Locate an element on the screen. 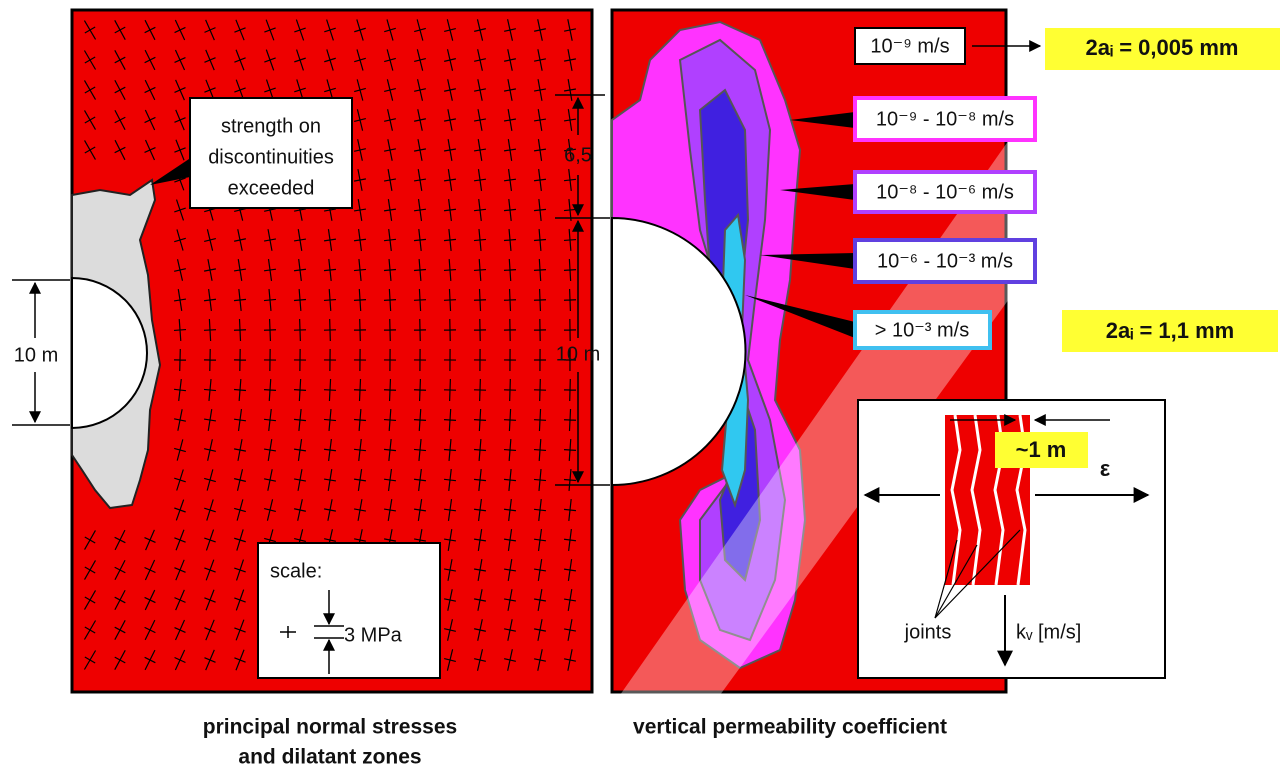 The height and width of the screenshot is (774, 1284). aperture-label: 2aᵢ = 0,005 mm is located at coordinates (1162, 47).